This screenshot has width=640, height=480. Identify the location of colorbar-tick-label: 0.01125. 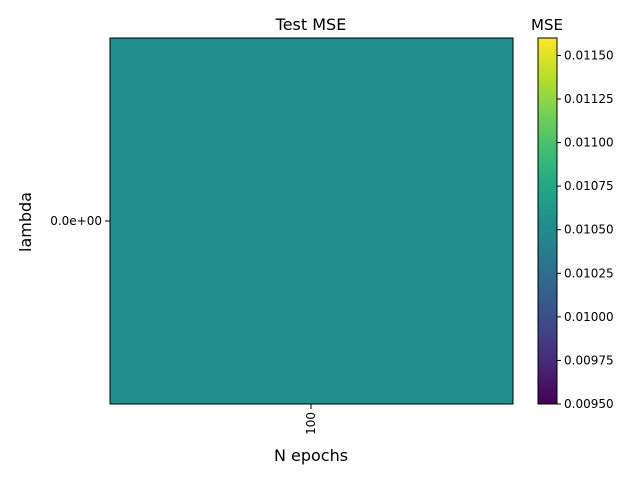
(589, 99).